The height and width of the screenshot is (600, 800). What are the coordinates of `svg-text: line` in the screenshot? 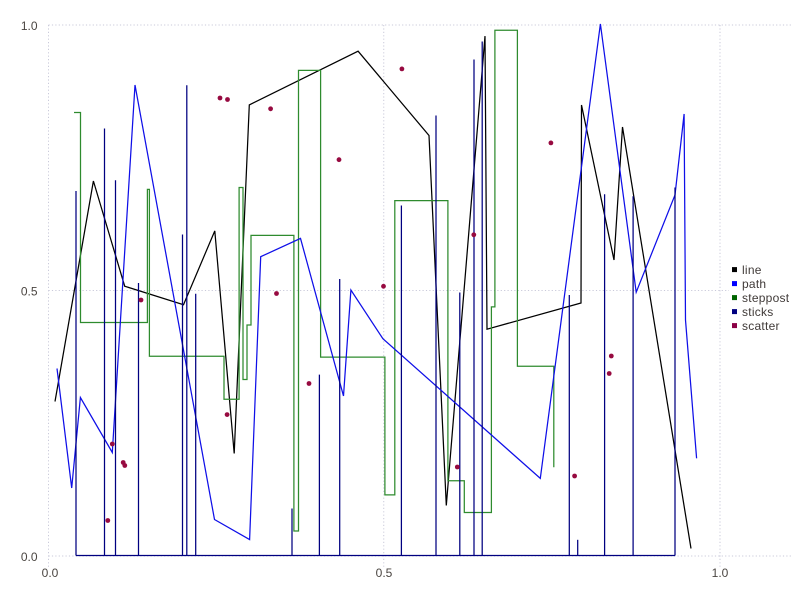 It's located at (752, 270).